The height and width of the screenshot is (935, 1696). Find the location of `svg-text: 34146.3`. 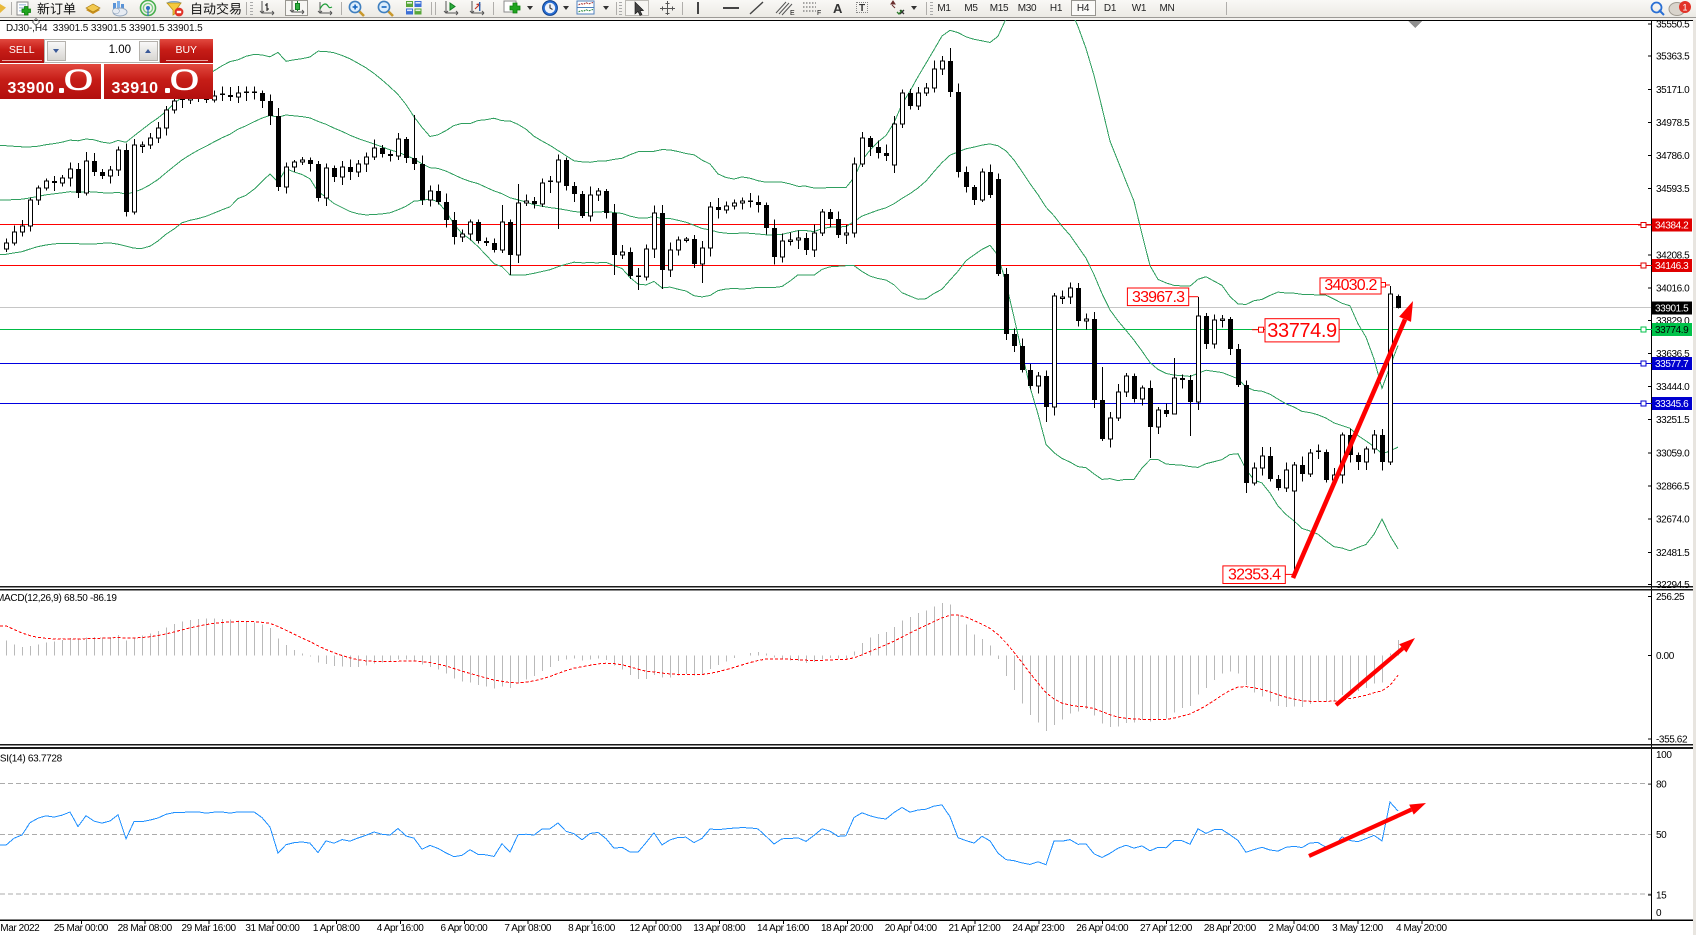

svg-text: 34146.3 is located at coordinates (1672, 266).